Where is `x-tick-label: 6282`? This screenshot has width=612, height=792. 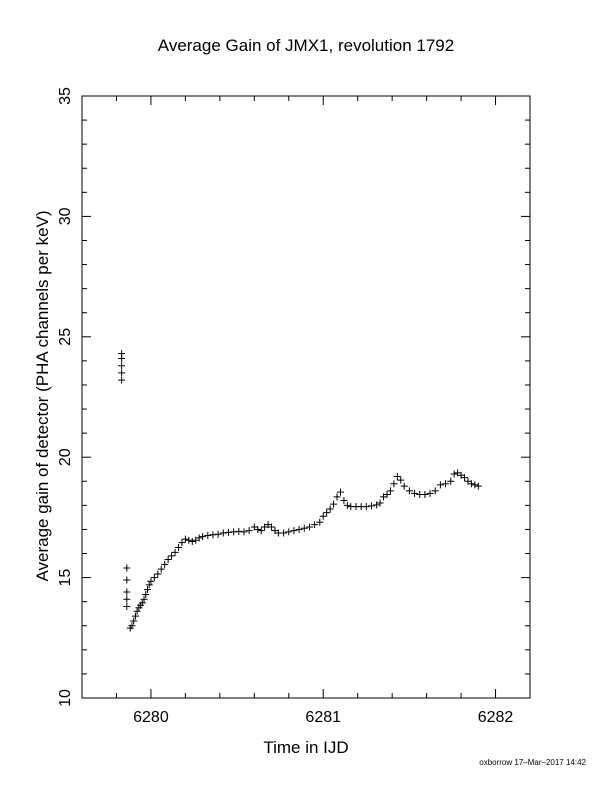
x-tick-label: 6282 is located at coordinates (496, 717).